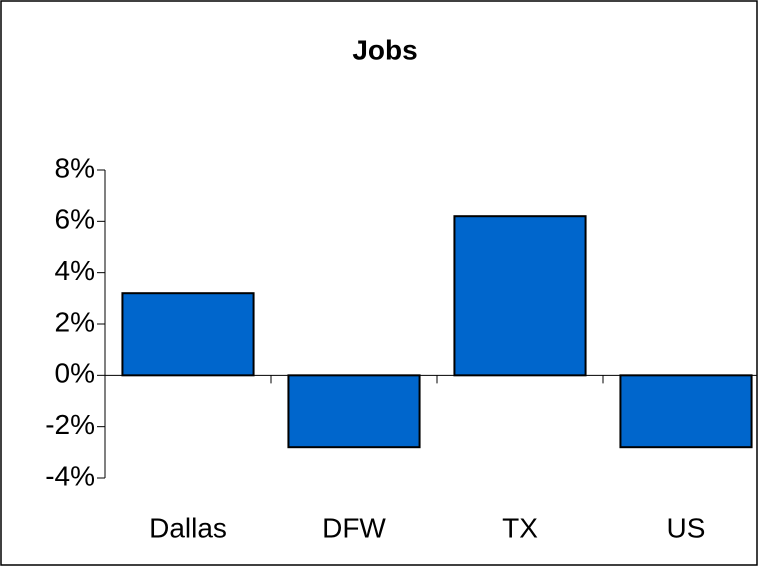 This screenshot has width=759, height=567. What do you see at coordinates (70, 475) in the screenshot?
I see `y-tick-label: -4%` at bounding box center [70, 475].